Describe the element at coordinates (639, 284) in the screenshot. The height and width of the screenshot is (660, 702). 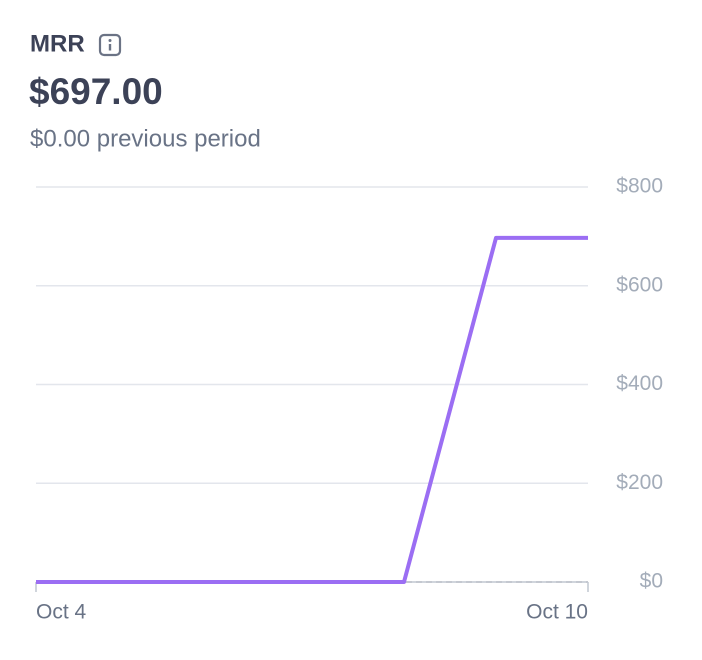
I see `y-tick-label: $600` at that location.